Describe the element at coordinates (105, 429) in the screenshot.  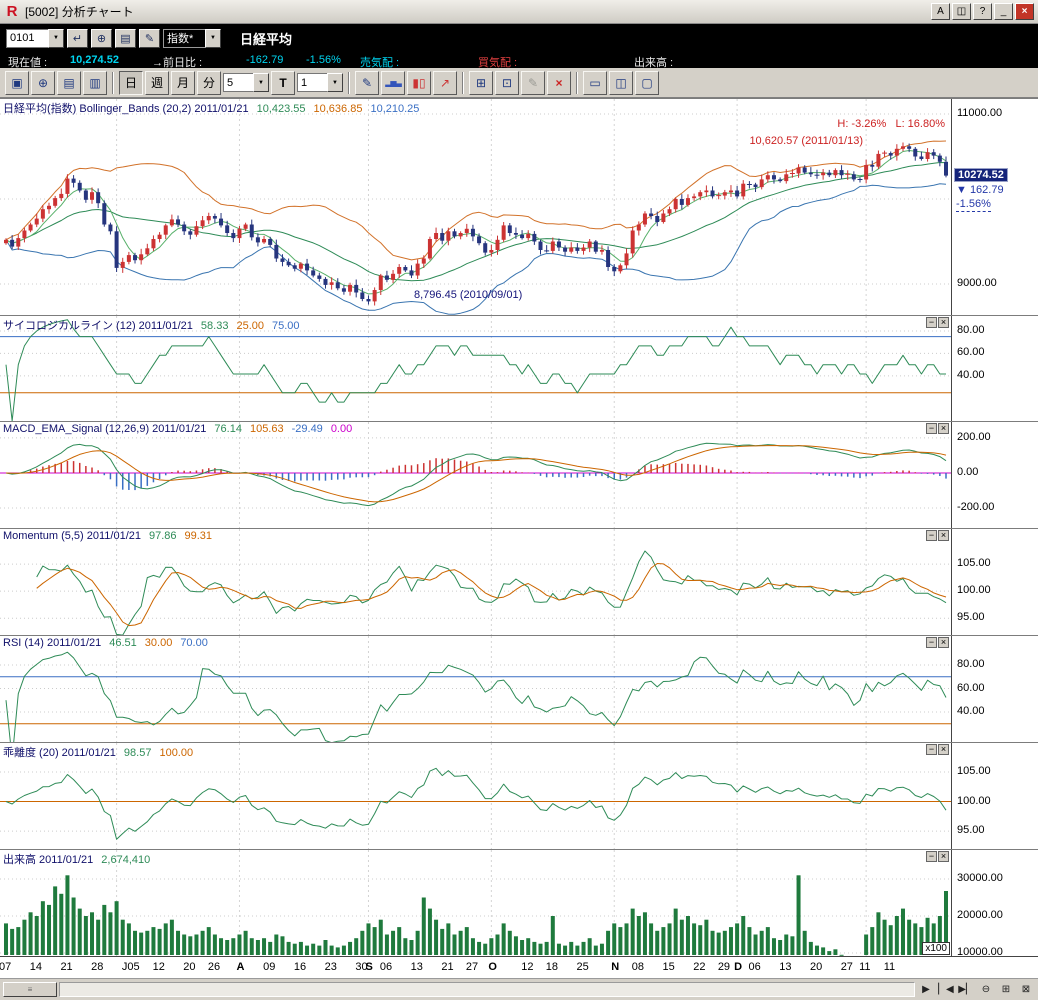
I see `panel-title: MACD_EMA_Signal (12,26,9) 2011/01/21` at that location.